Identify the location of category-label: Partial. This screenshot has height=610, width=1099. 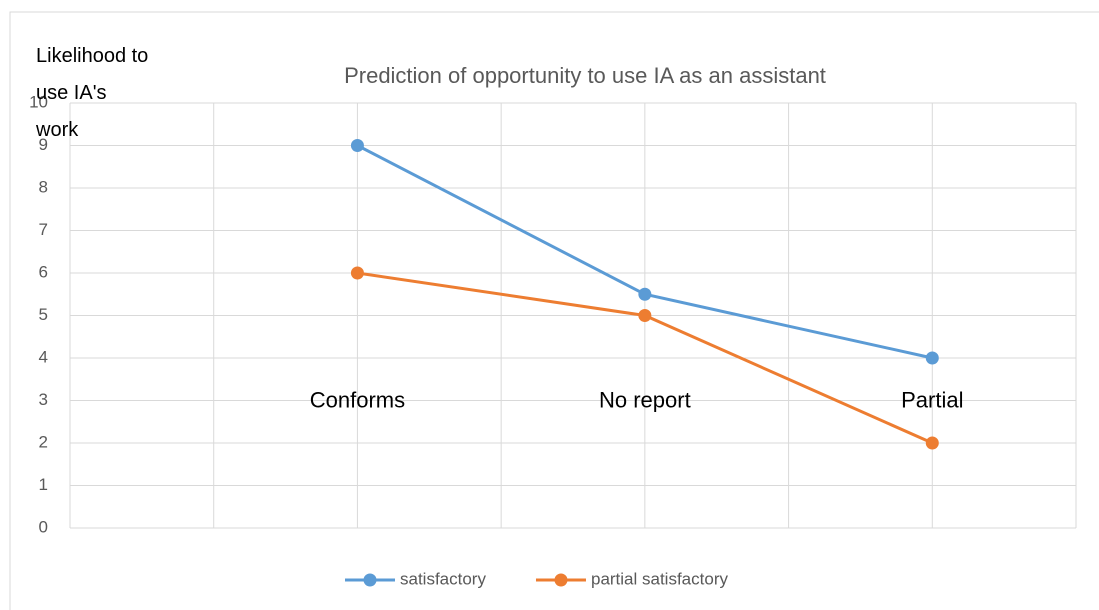
(932, 399).